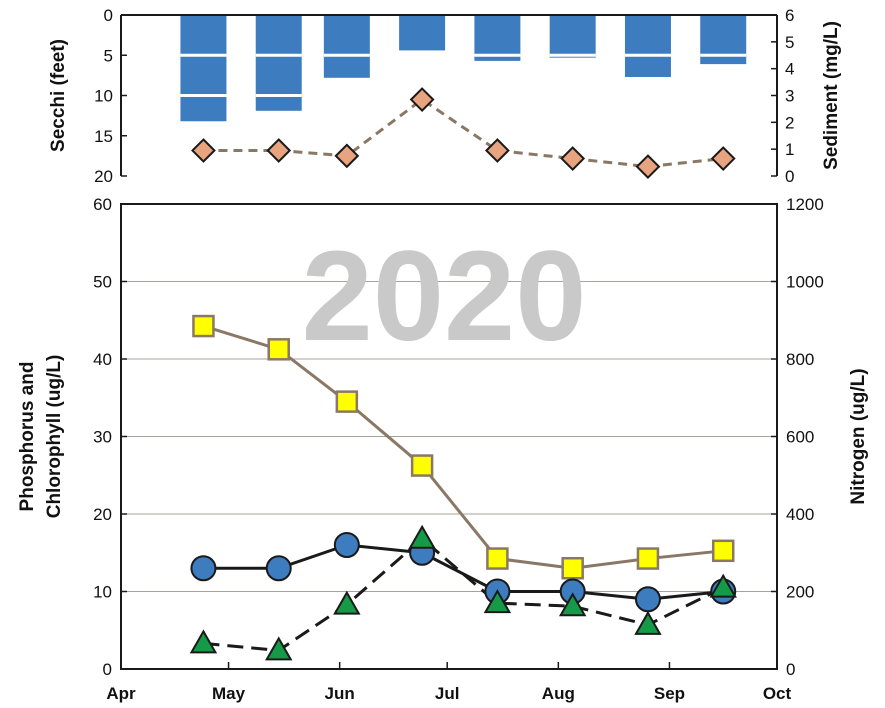 The height and width of the screenshot is (708, 885). I want to click on phosphorus-tick-label: 10, so click(102, 592).